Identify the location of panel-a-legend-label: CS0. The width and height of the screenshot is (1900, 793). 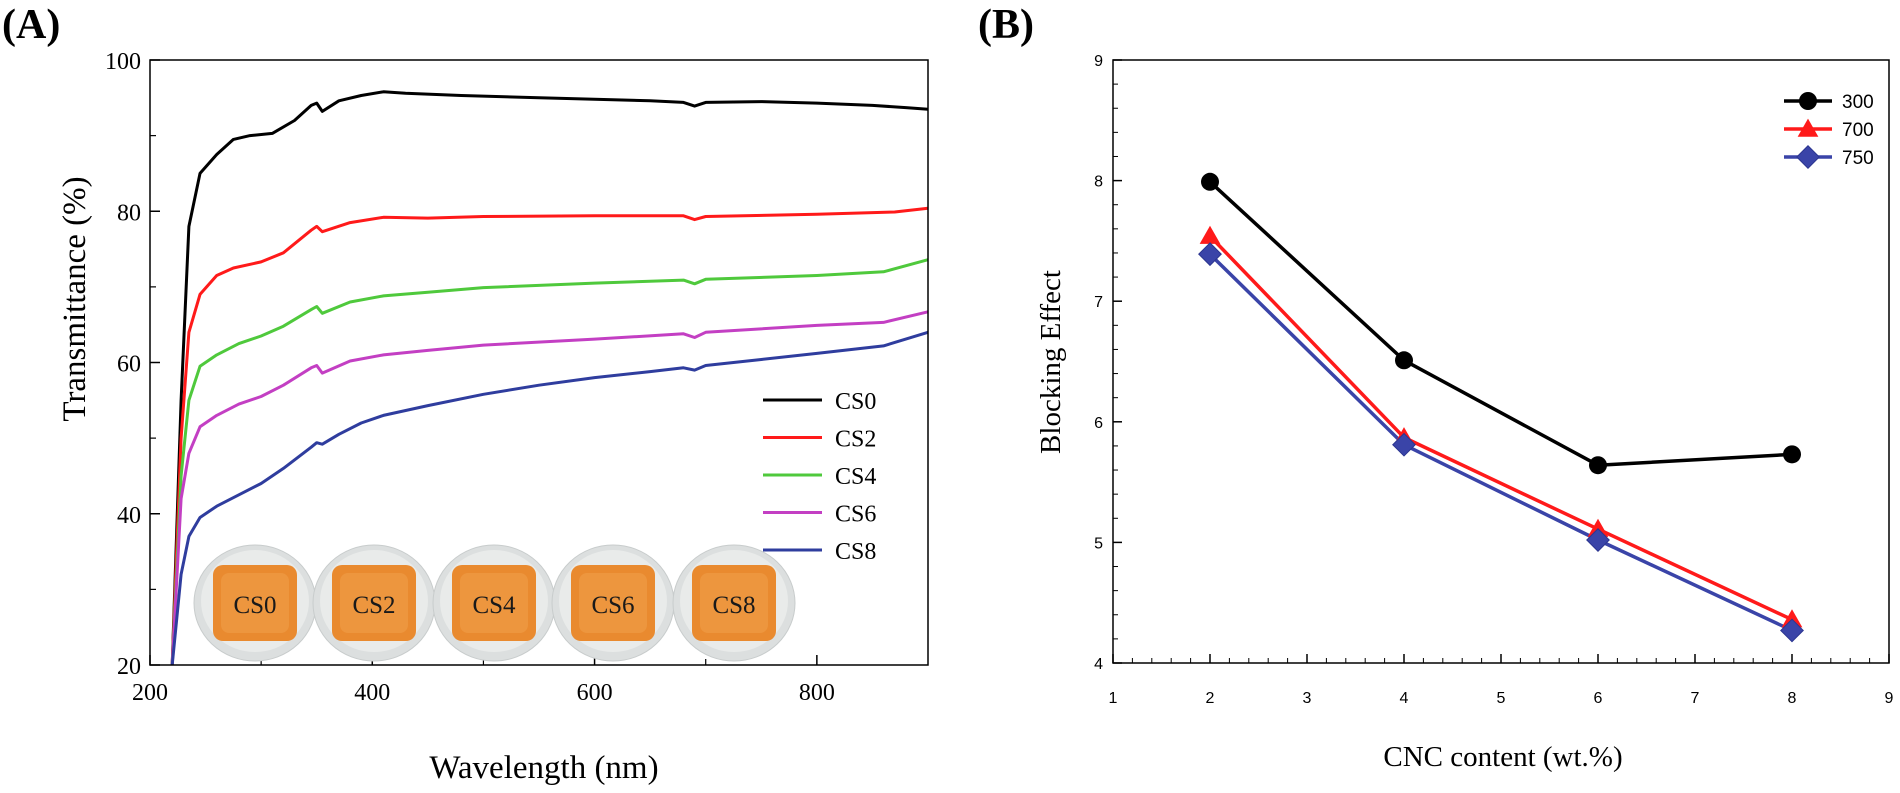
(855, 402).